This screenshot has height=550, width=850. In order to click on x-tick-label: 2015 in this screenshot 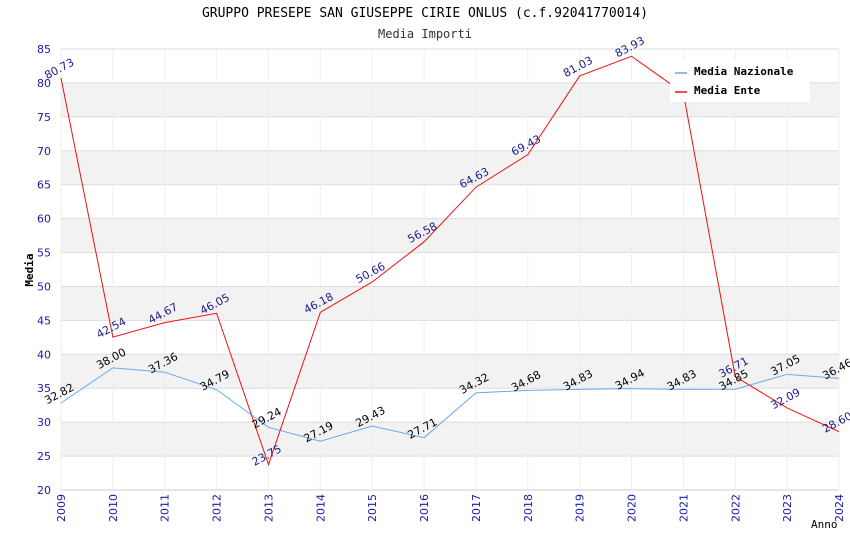, I will do `click(372, 508)`.